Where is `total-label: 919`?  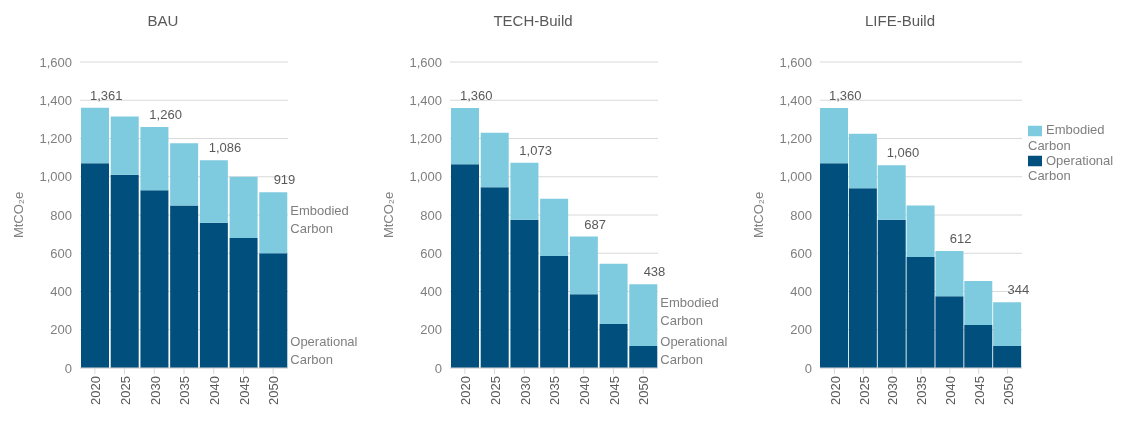
total-label: 919 is located at coordinates (284, 180).